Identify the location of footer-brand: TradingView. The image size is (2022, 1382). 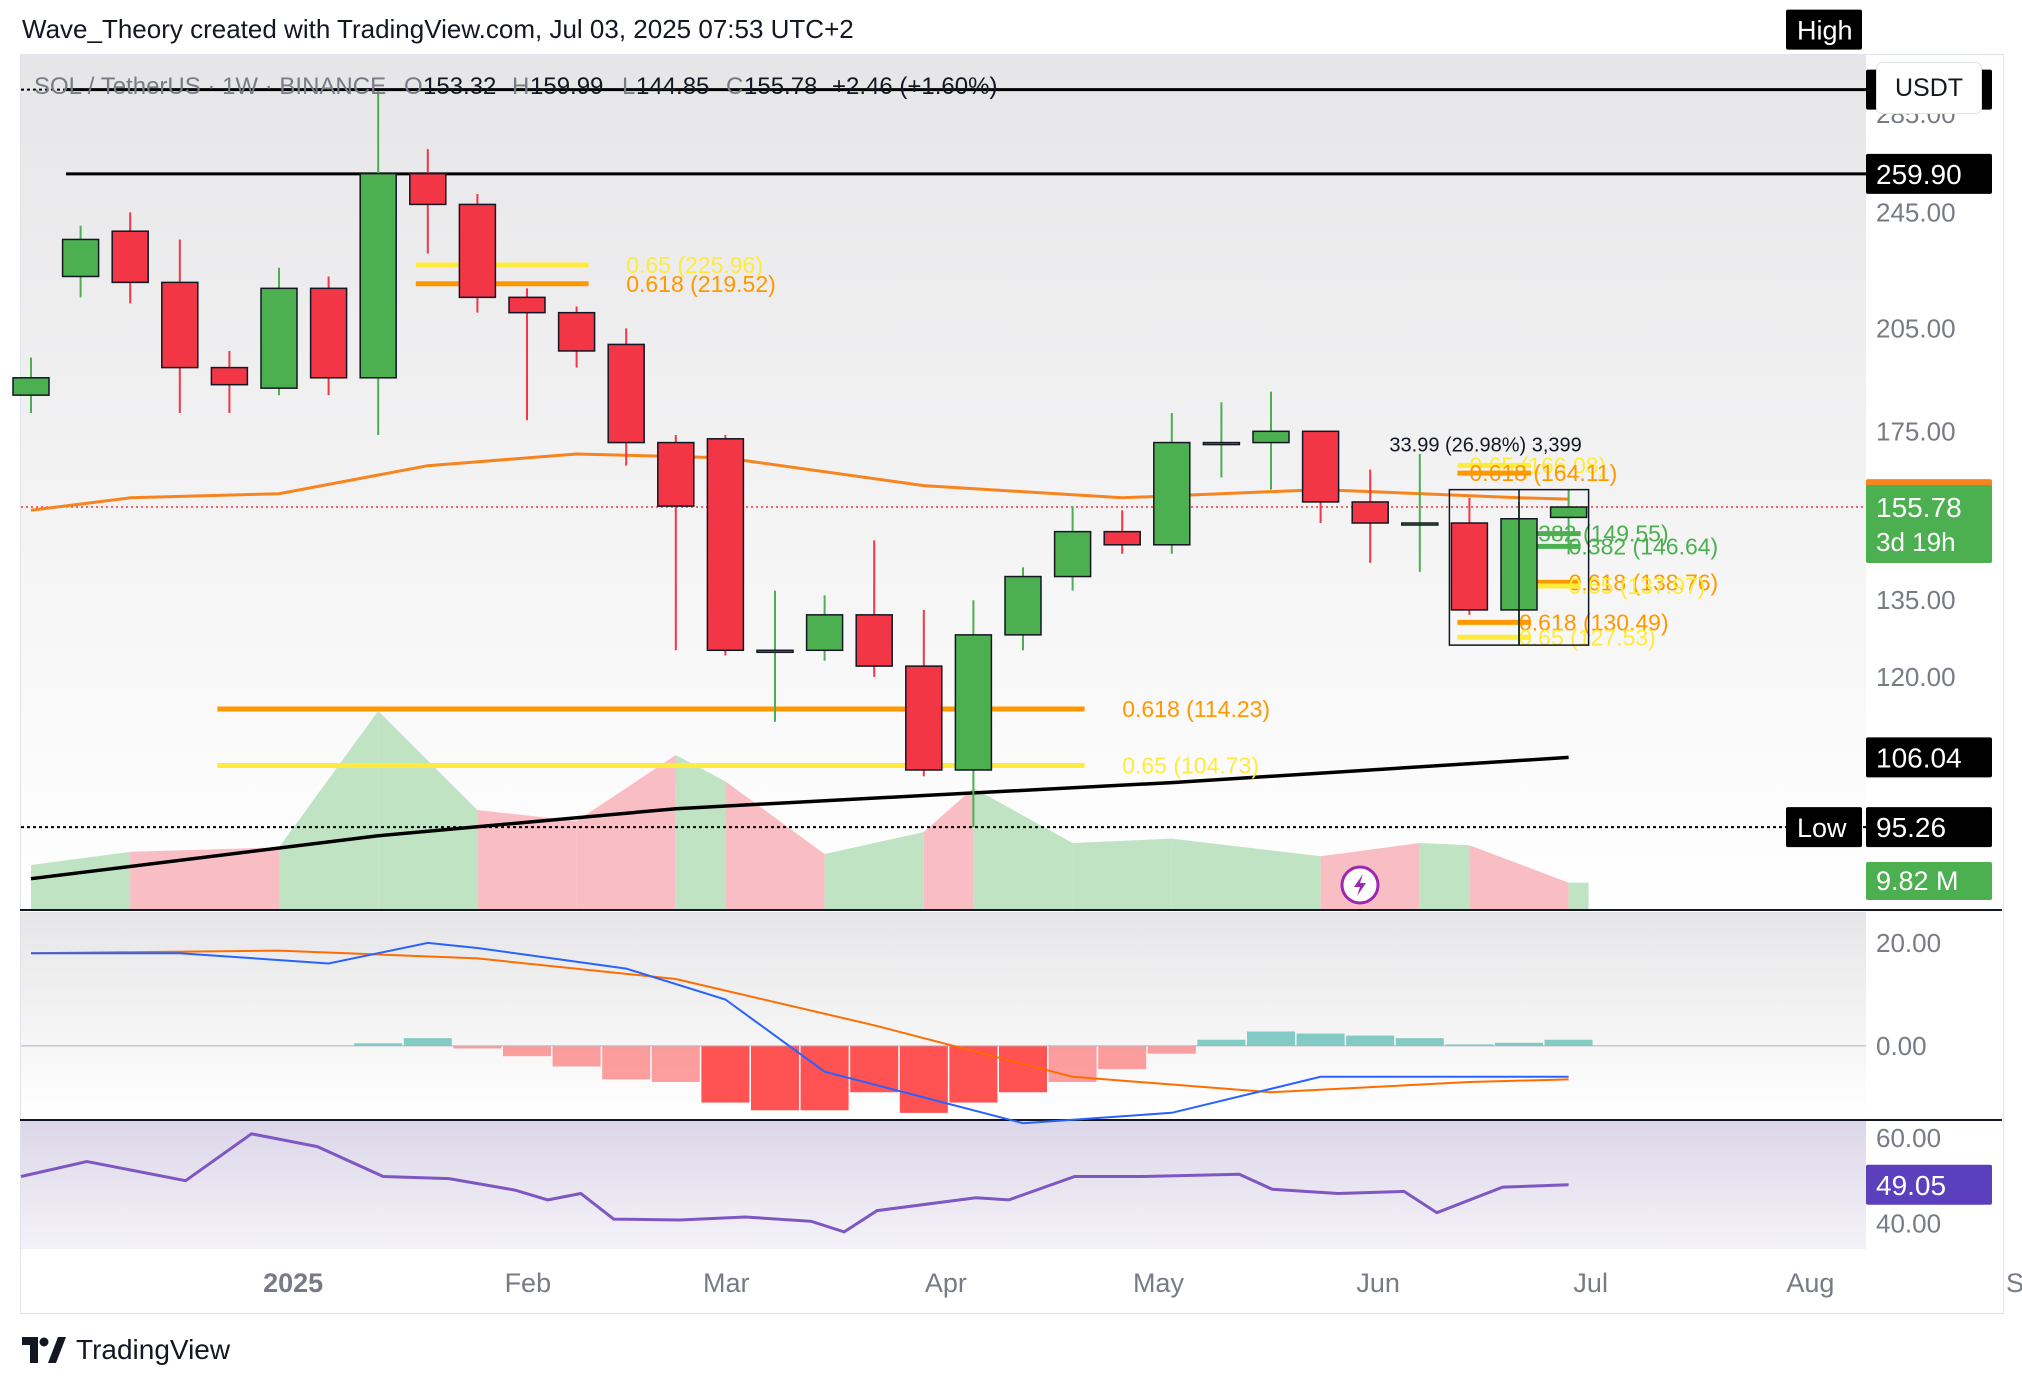
(126, 1350).